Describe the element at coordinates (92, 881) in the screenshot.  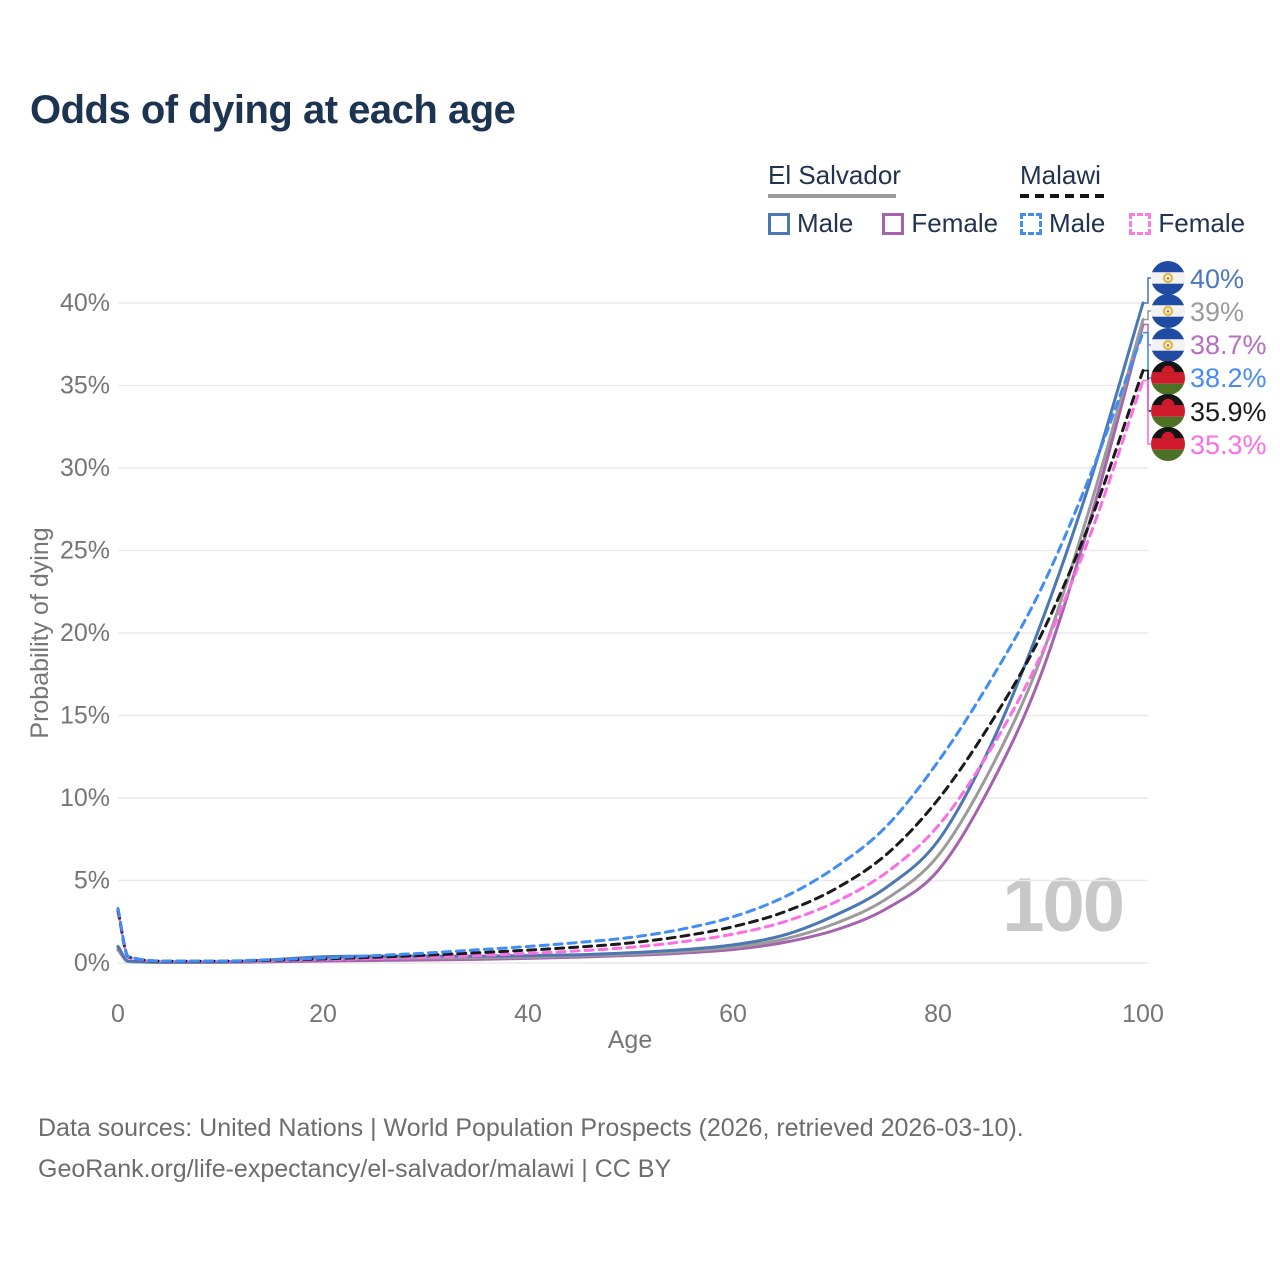
I see `y-tick-label: 5%` at that location.